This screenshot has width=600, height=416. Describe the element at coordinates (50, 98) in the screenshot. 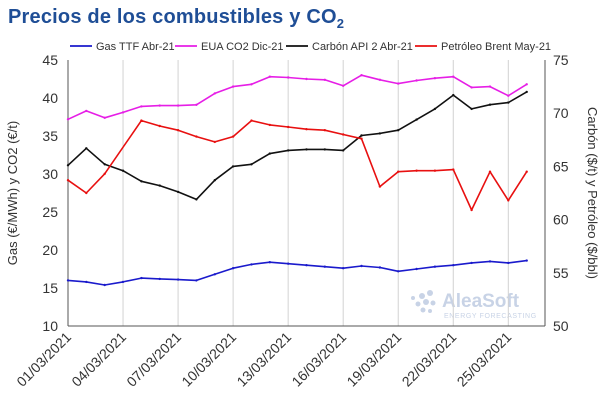

I see `y-left-tick-label: 40` at that location.